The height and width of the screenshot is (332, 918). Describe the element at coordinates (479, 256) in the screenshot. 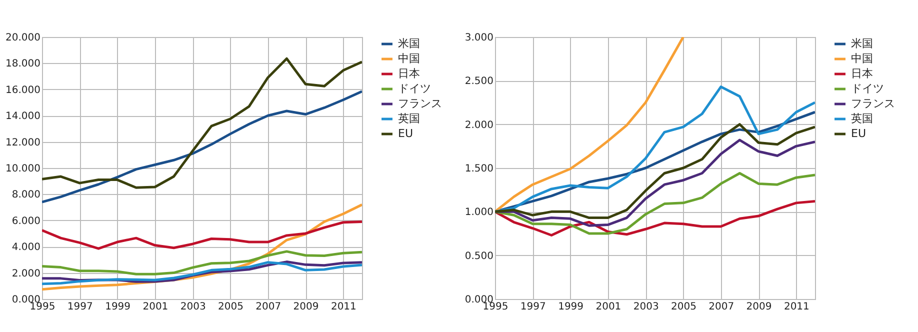

I see `y-tick-label: 0.500` at that location.